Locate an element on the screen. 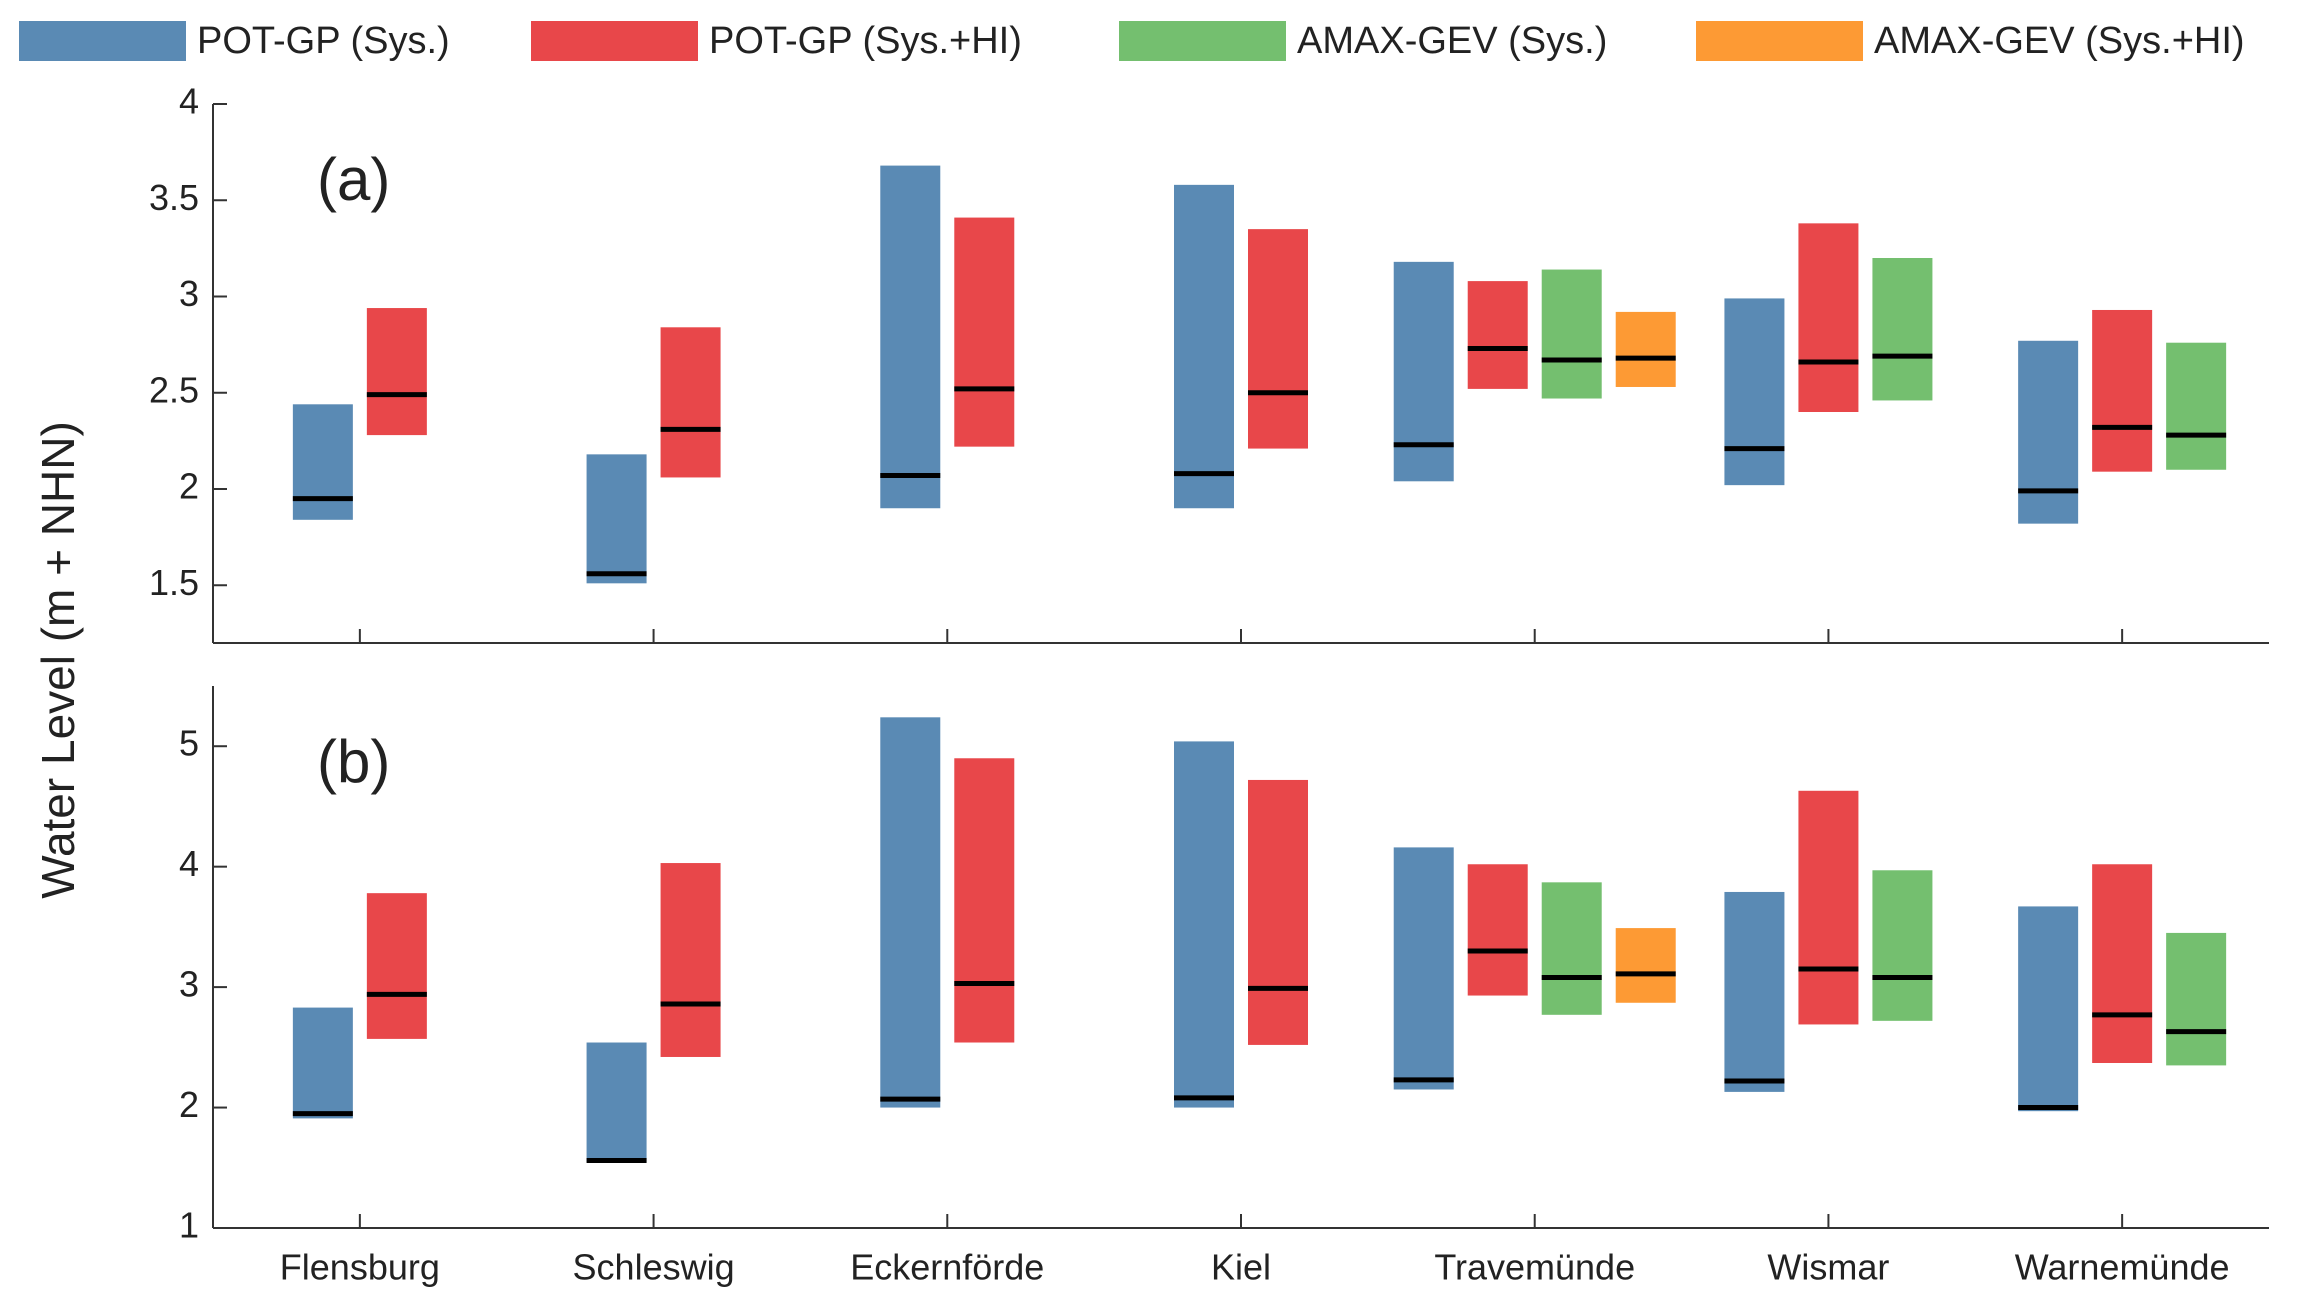 This screenshot has width=2321, height=1305. y-axis-label: Water Level (m + NHN) is located at coordinates (58, 660).